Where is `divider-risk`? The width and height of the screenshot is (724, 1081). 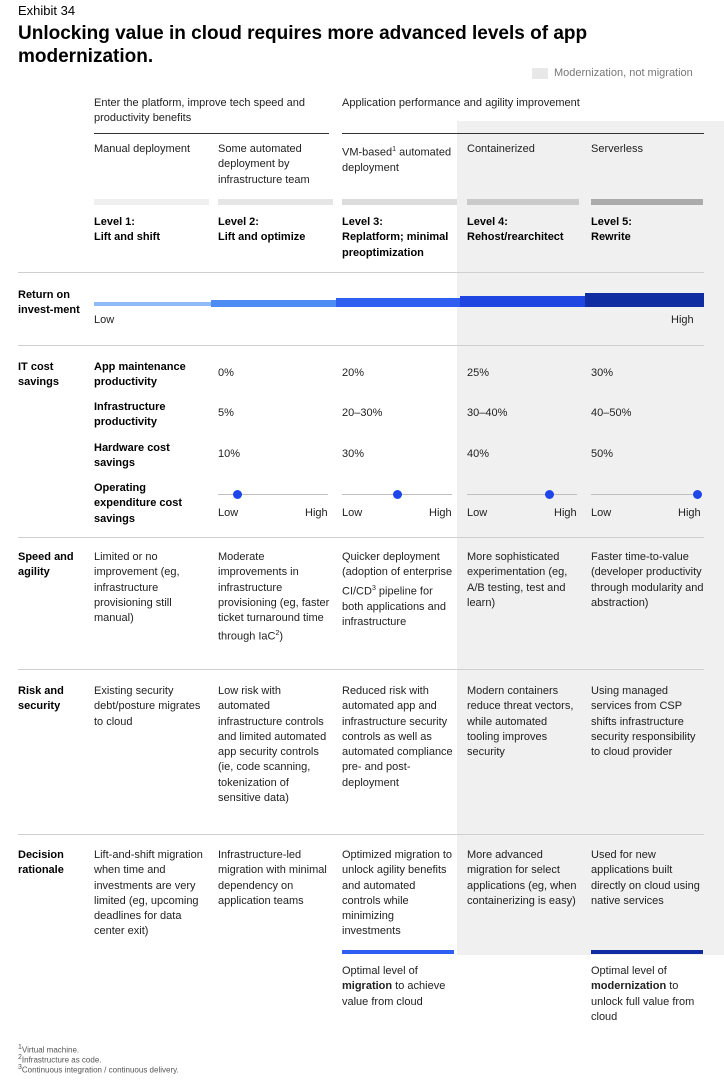
divider-risk is located at coordinates (361, 669).